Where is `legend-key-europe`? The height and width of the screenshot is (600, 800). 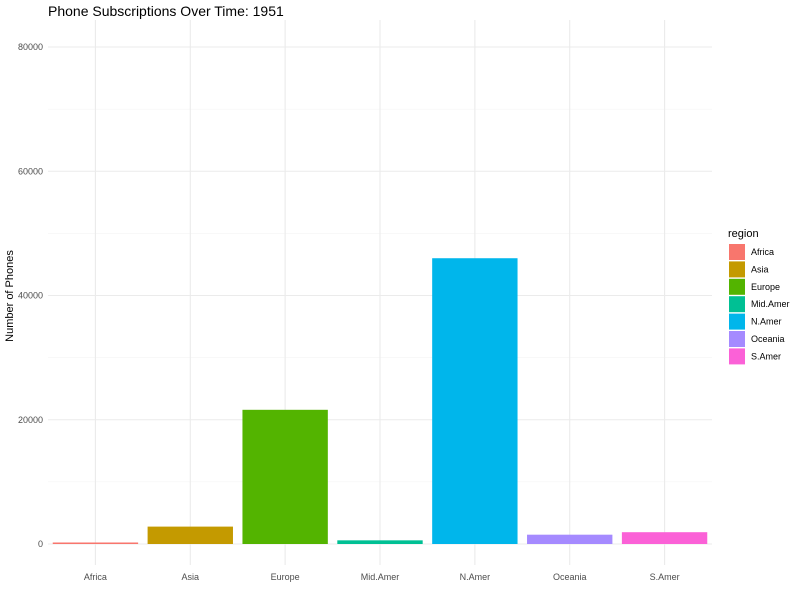
legend-key-europe is located at coordinates (737, 286).